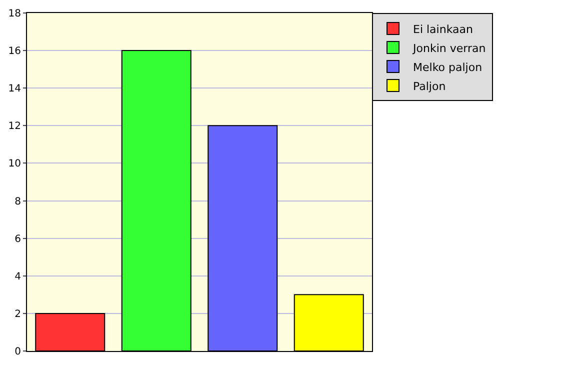 This screenshot has width=577, height=366. What do you see at coordinates (14, 52) in the screenshot?
I see `y-tick-label: 16` at bounding box center [14, 52].